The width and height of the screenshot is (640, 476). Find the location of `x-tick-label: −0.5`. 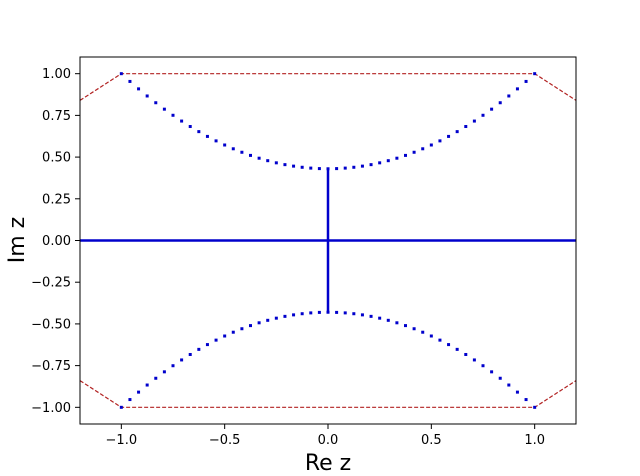

x-tick-label: −0.5 is located at coordinates (225, 440).